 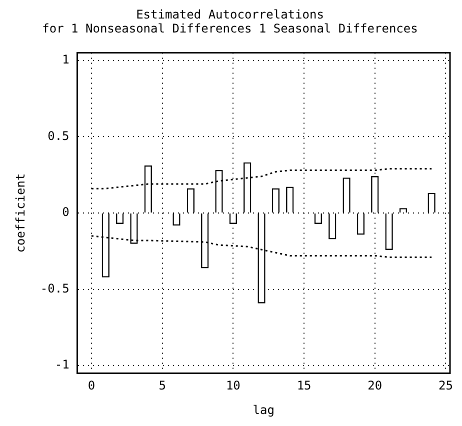 What do you see at coordinates (233, 385) in the screenshot?
I see `x-tick-label: 10` at bounding box center [233, 385].